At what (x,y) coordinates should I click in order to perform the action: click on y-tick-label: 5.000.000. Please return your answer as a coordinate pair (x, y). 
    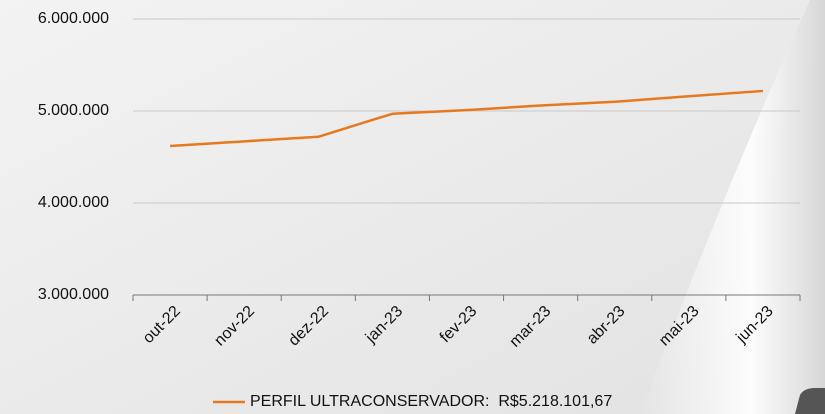
    Looking at the image, I should click on (73, 110).